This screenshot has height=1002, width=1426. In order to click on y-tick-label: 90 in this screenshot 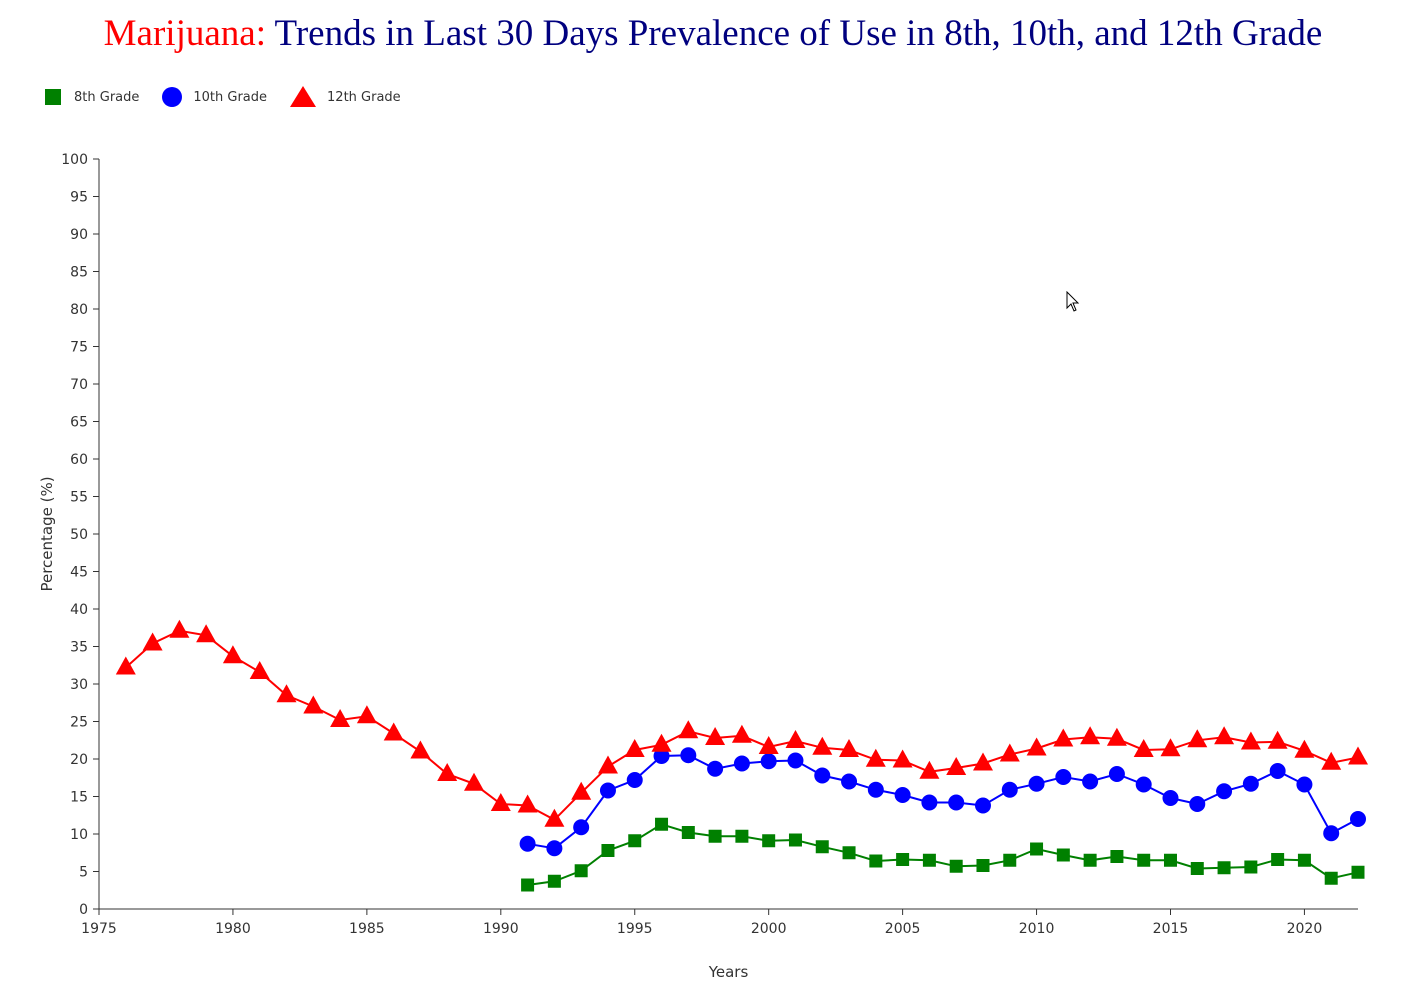, I will do `click(79, 235)`.